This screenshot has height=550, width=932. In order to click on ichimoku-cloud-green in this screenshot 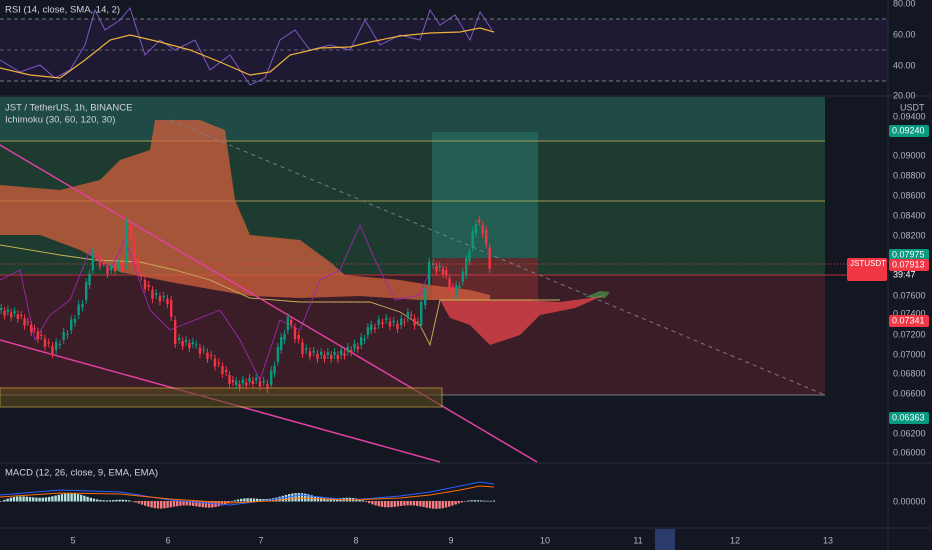, I will do `click(597, 294)`.